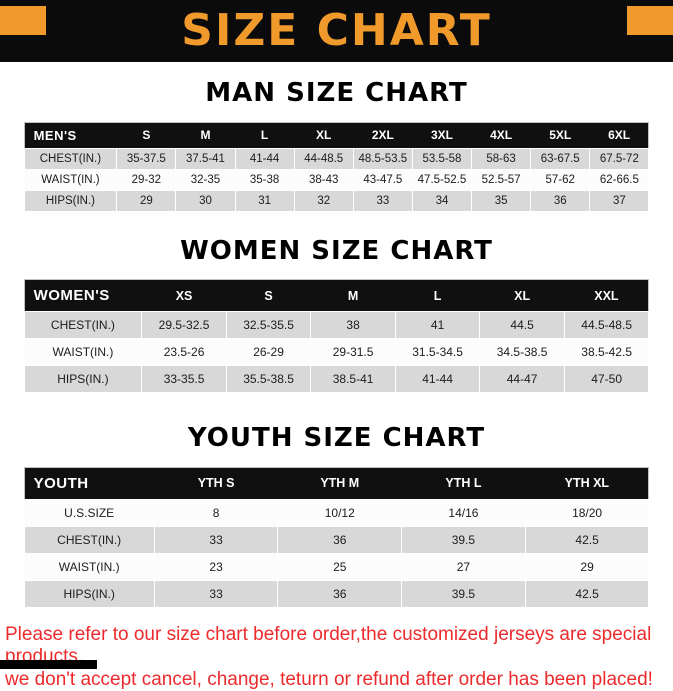  I want to click on size-value: 47.5-52.5, so click(442, 179).